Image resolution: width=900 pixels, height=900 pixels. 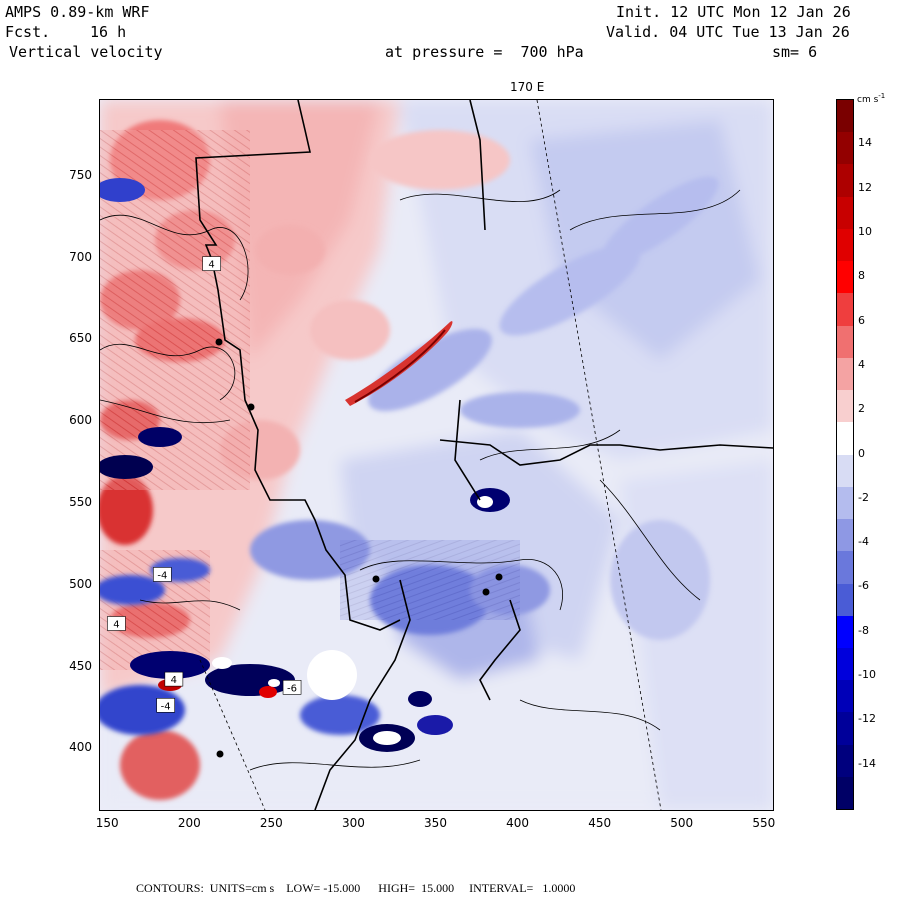 What do you see at coordinates (484, 52) in the screenshot?
I see `pressure-level: at pressure = 700 hPa` at bounding box center [484, 52].